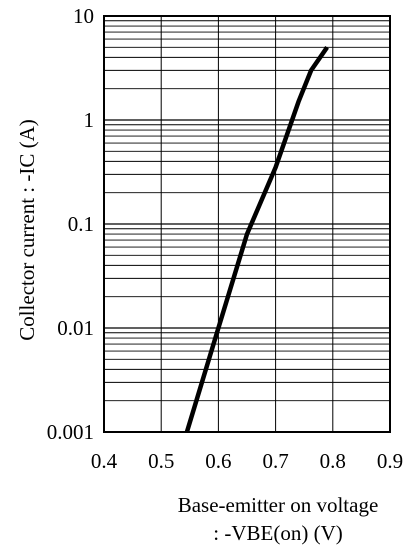 The width and height of the screenshot is (418, 554). I want to click on y-axis-title: Collector current : -IC (A), so click(27, 230).